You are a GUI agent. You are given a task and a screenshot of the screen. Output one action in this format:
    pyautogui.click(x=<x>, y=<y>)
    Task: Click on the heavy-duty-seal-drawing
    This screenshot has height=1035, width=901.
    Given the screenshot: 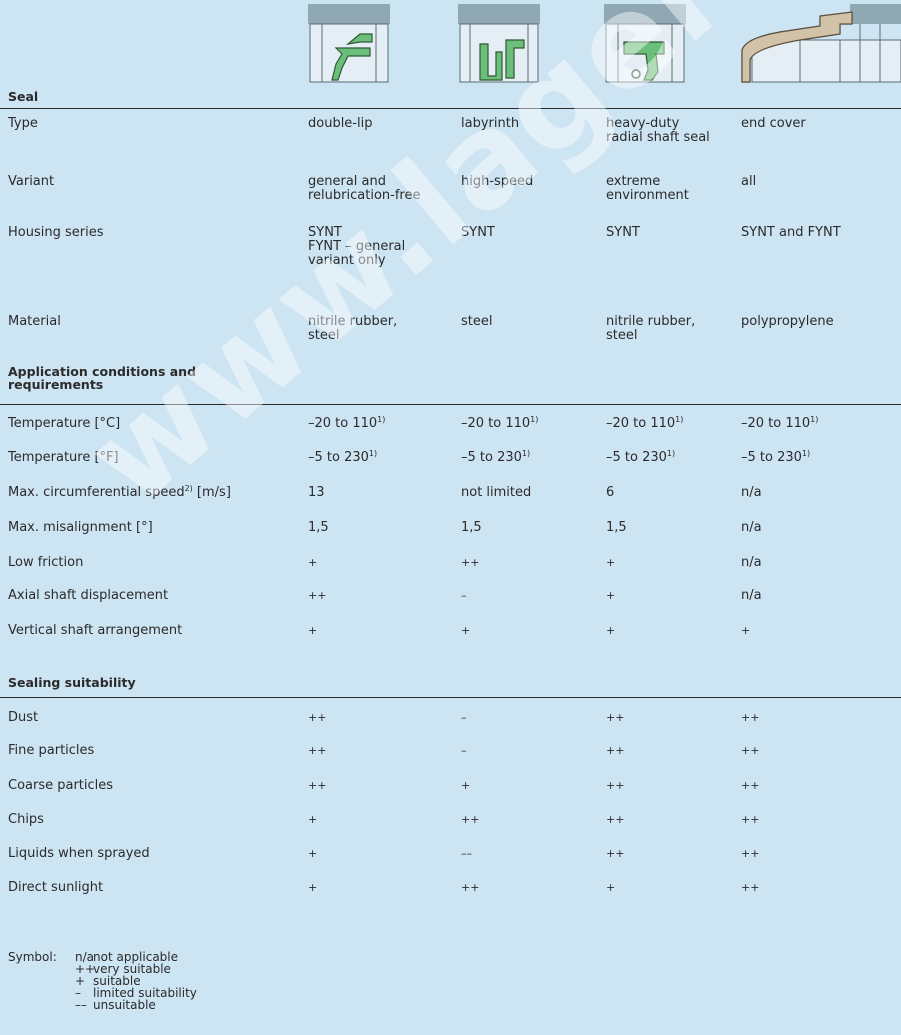 What is the action you would take?
    pyautogui.click(x=645, y=43)
    